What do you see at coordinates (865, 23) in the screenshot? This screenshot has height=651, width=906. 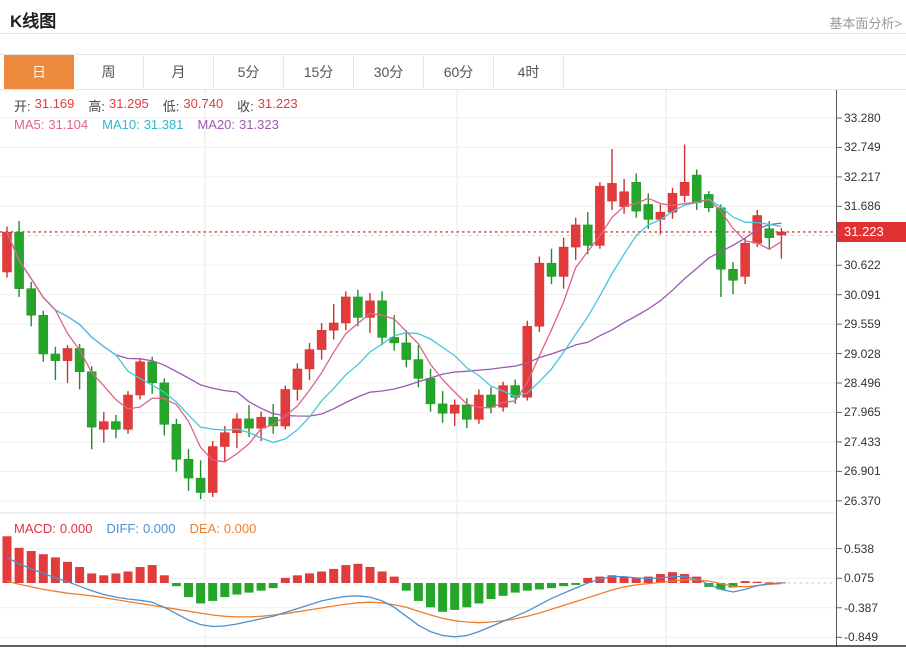 I see `fundamental-analysis-link: 基本面分析>` at bounding box center [865, 23].